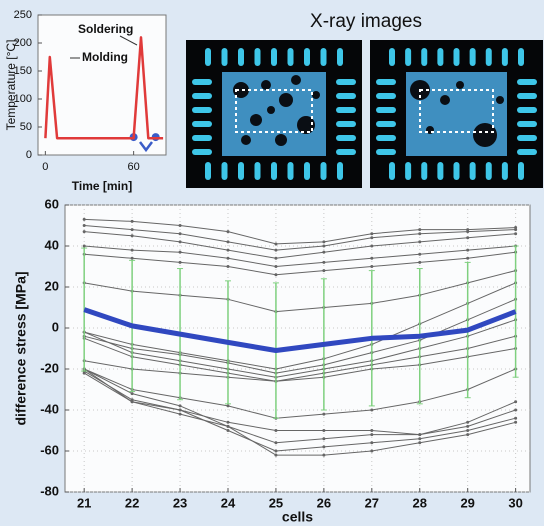 The height and width of the screenshot is (526, 544). What do you see at coordinates (49, 367) in the screenshot?
I see `y-tick-label: -20` at bounding box center [49, 367].